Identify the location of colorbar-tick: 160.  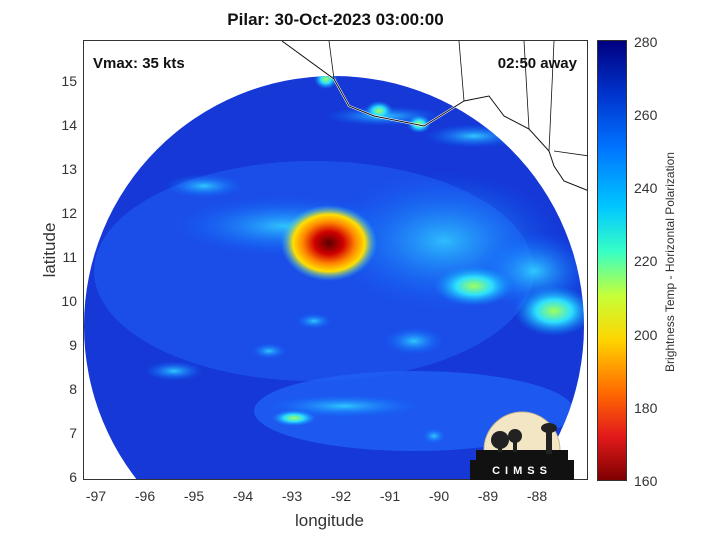
(646, 481).